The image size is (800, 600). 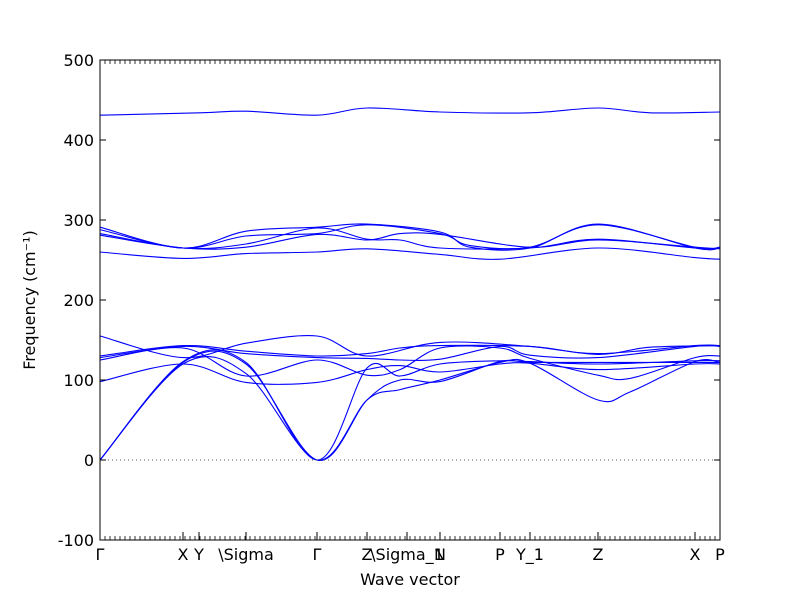 I want to click on y-tick-label: 300, so click(x=78, y=220).